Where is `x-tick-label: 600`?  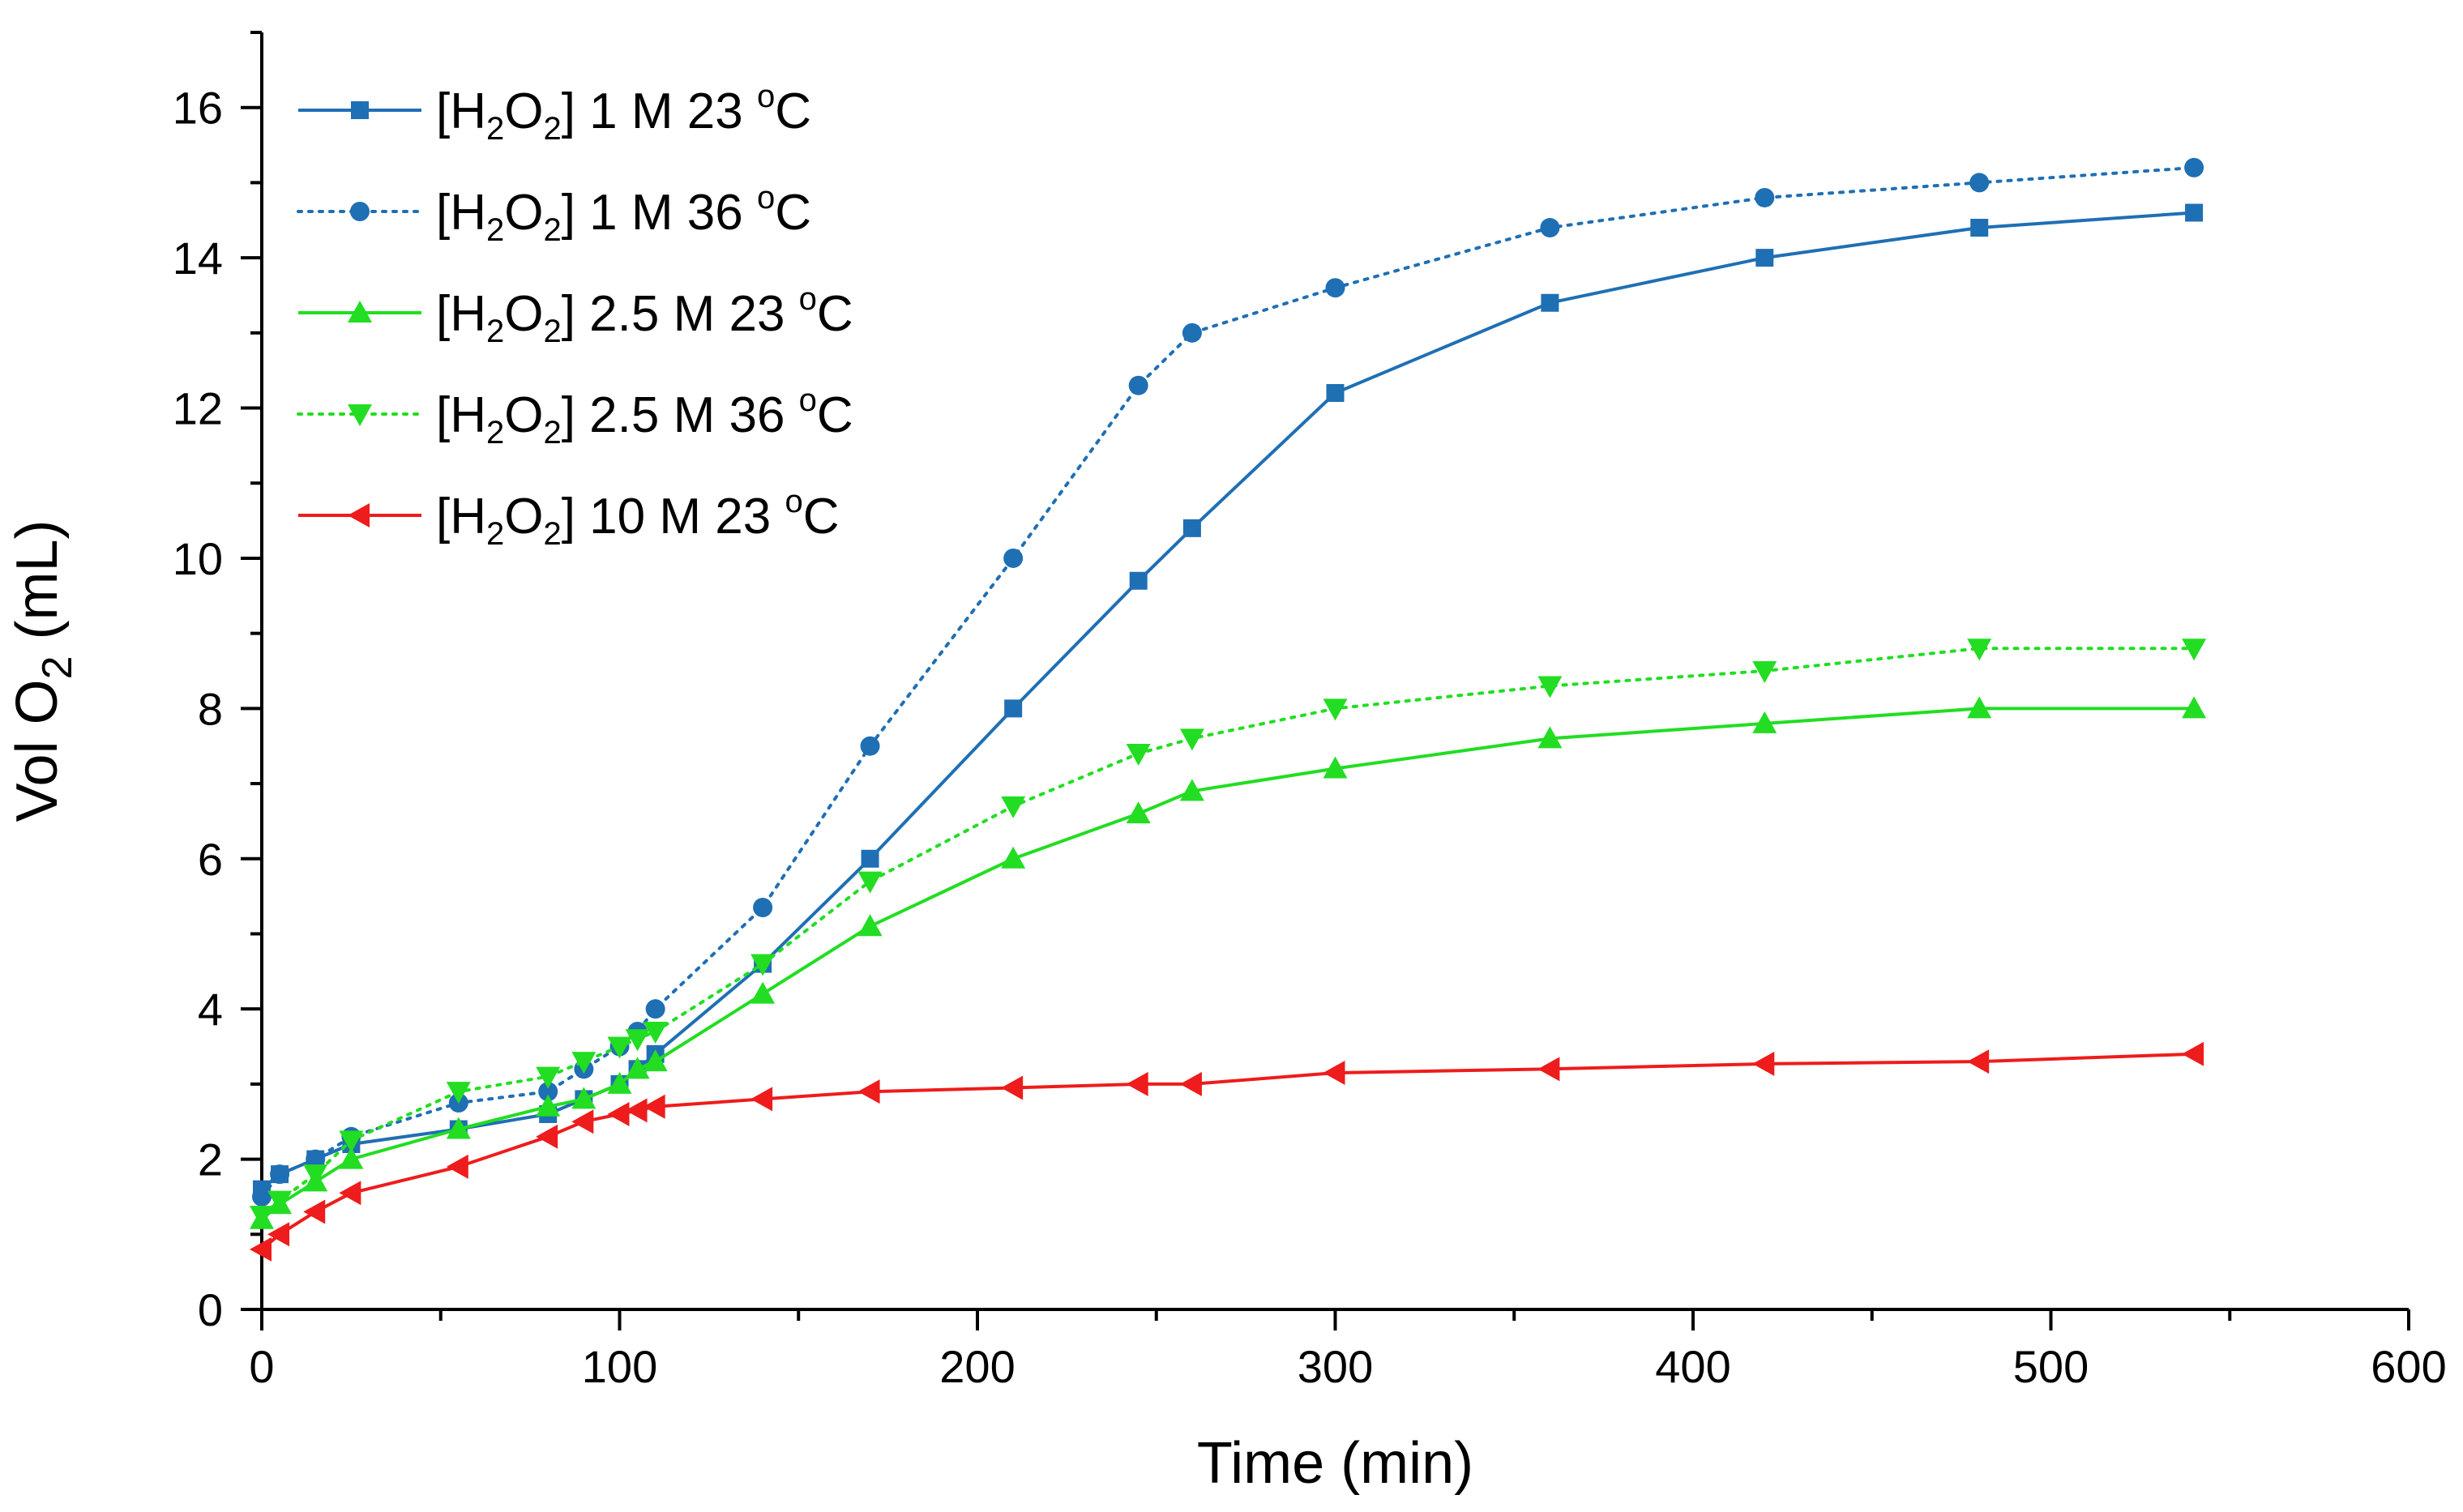
x-tick-label: 600 is located at coordinates (2408, 1366).